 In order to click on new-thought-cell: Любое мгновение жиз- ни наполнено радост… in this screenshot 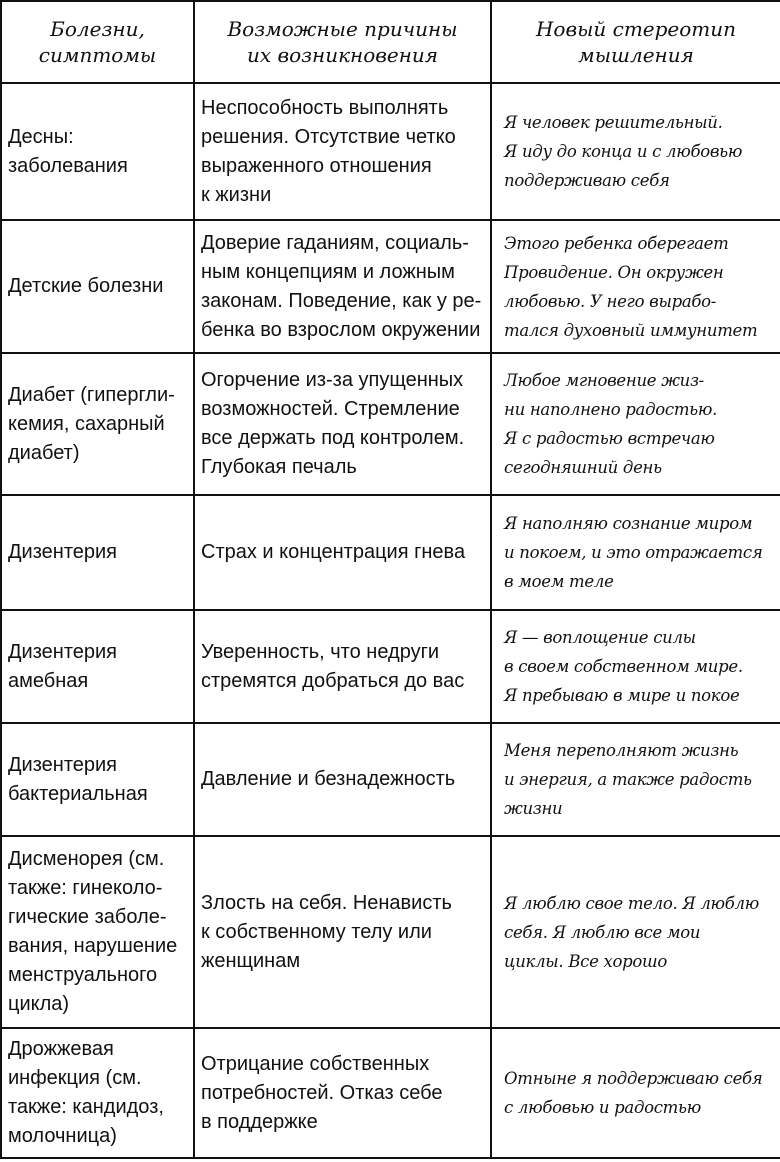, I will do `click(635, 424)`.